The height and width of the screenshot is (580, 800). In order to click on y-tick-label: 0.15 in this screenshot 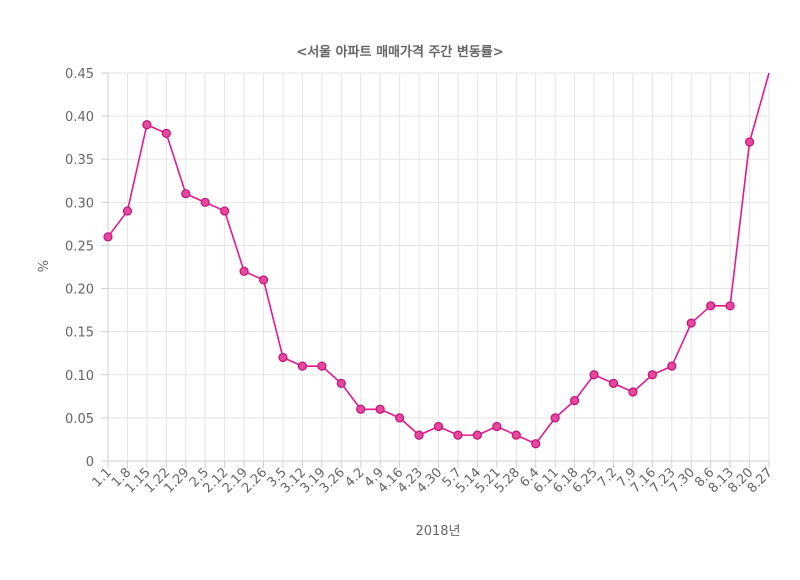, I will do `click(79, 333)`.